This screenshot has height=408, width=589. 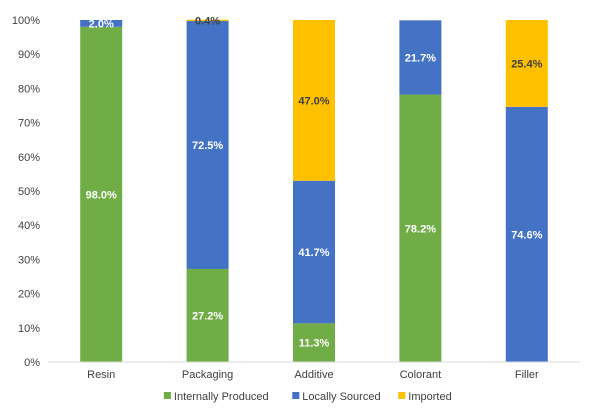 I want to click on data-label: 41.7%, so click(x=313, y=253).